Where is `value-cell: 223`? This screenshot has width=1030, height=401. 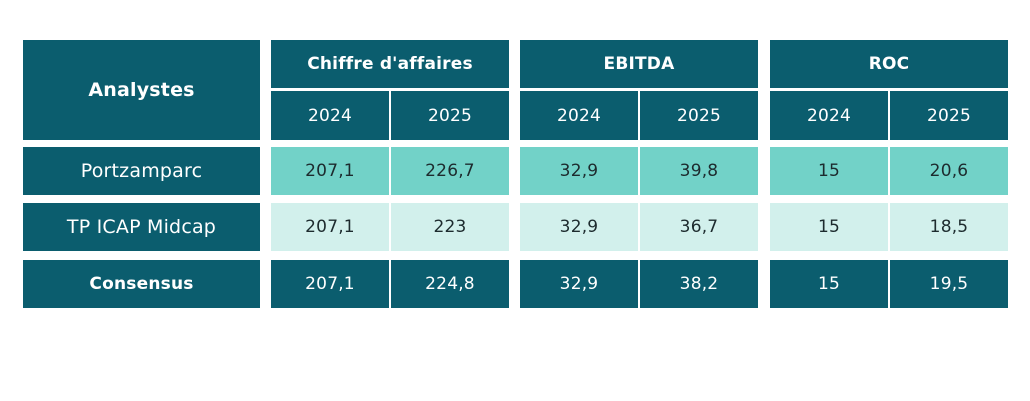
value-cell: 223 is located at coordinates (450, 227).